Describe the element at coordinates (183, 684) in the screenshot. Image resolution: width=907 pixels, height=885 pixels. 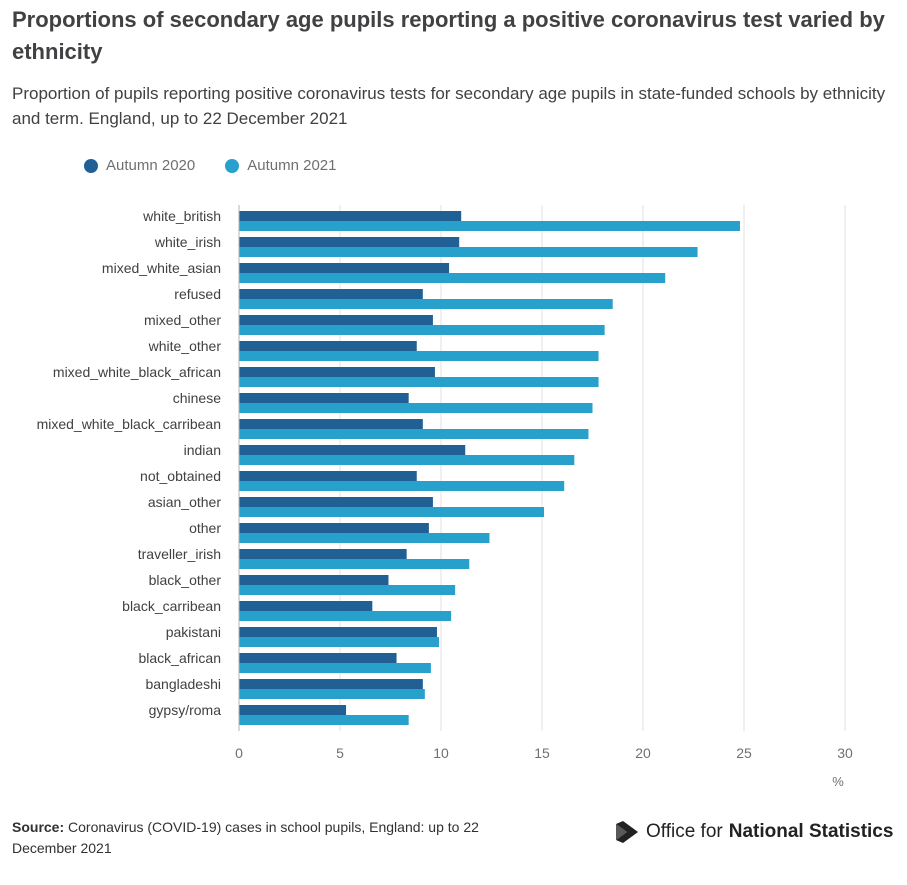
I see `category-label-18: bangladeshi` at that location.